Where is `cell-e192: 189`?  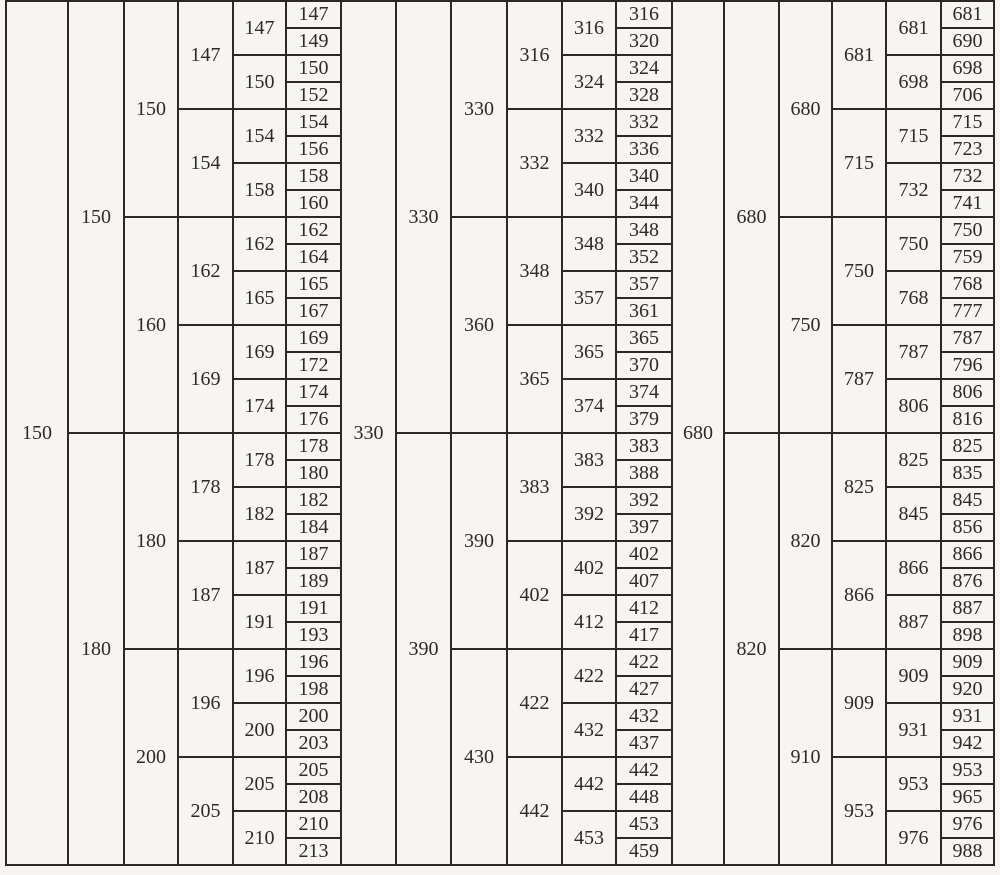
cell-e192: 189 is located at coordinates (313, 581).